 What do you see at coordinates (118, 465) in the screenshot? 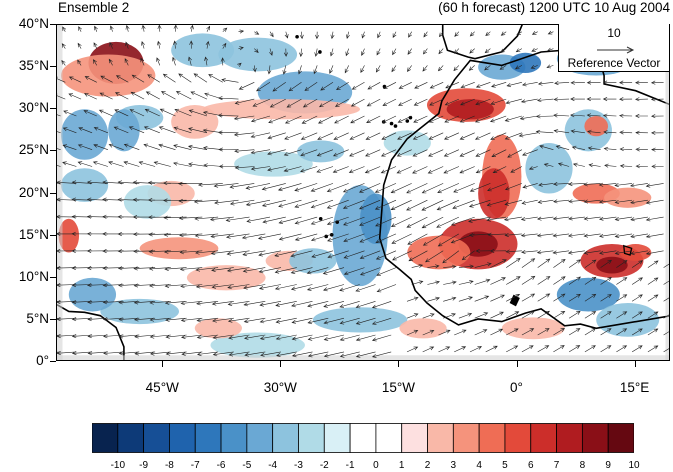
I see `colorbar-level-label: -10` at bounding box center [118, 465].